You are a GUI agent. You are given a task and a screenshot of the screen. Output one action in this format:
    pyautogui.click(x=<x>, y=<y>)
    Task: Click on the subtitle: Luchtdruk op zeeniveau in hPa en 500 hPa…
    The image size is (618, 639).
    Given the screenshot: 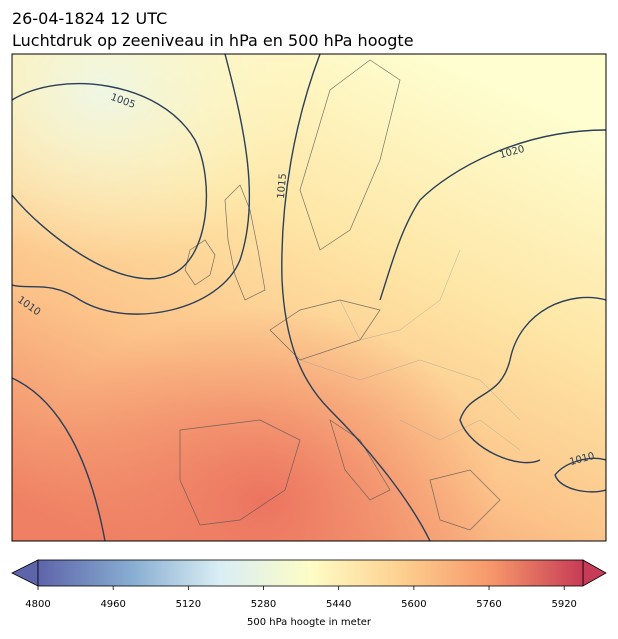 What is the action you would take?
    pyautogui.click(x=213, y=40)
    